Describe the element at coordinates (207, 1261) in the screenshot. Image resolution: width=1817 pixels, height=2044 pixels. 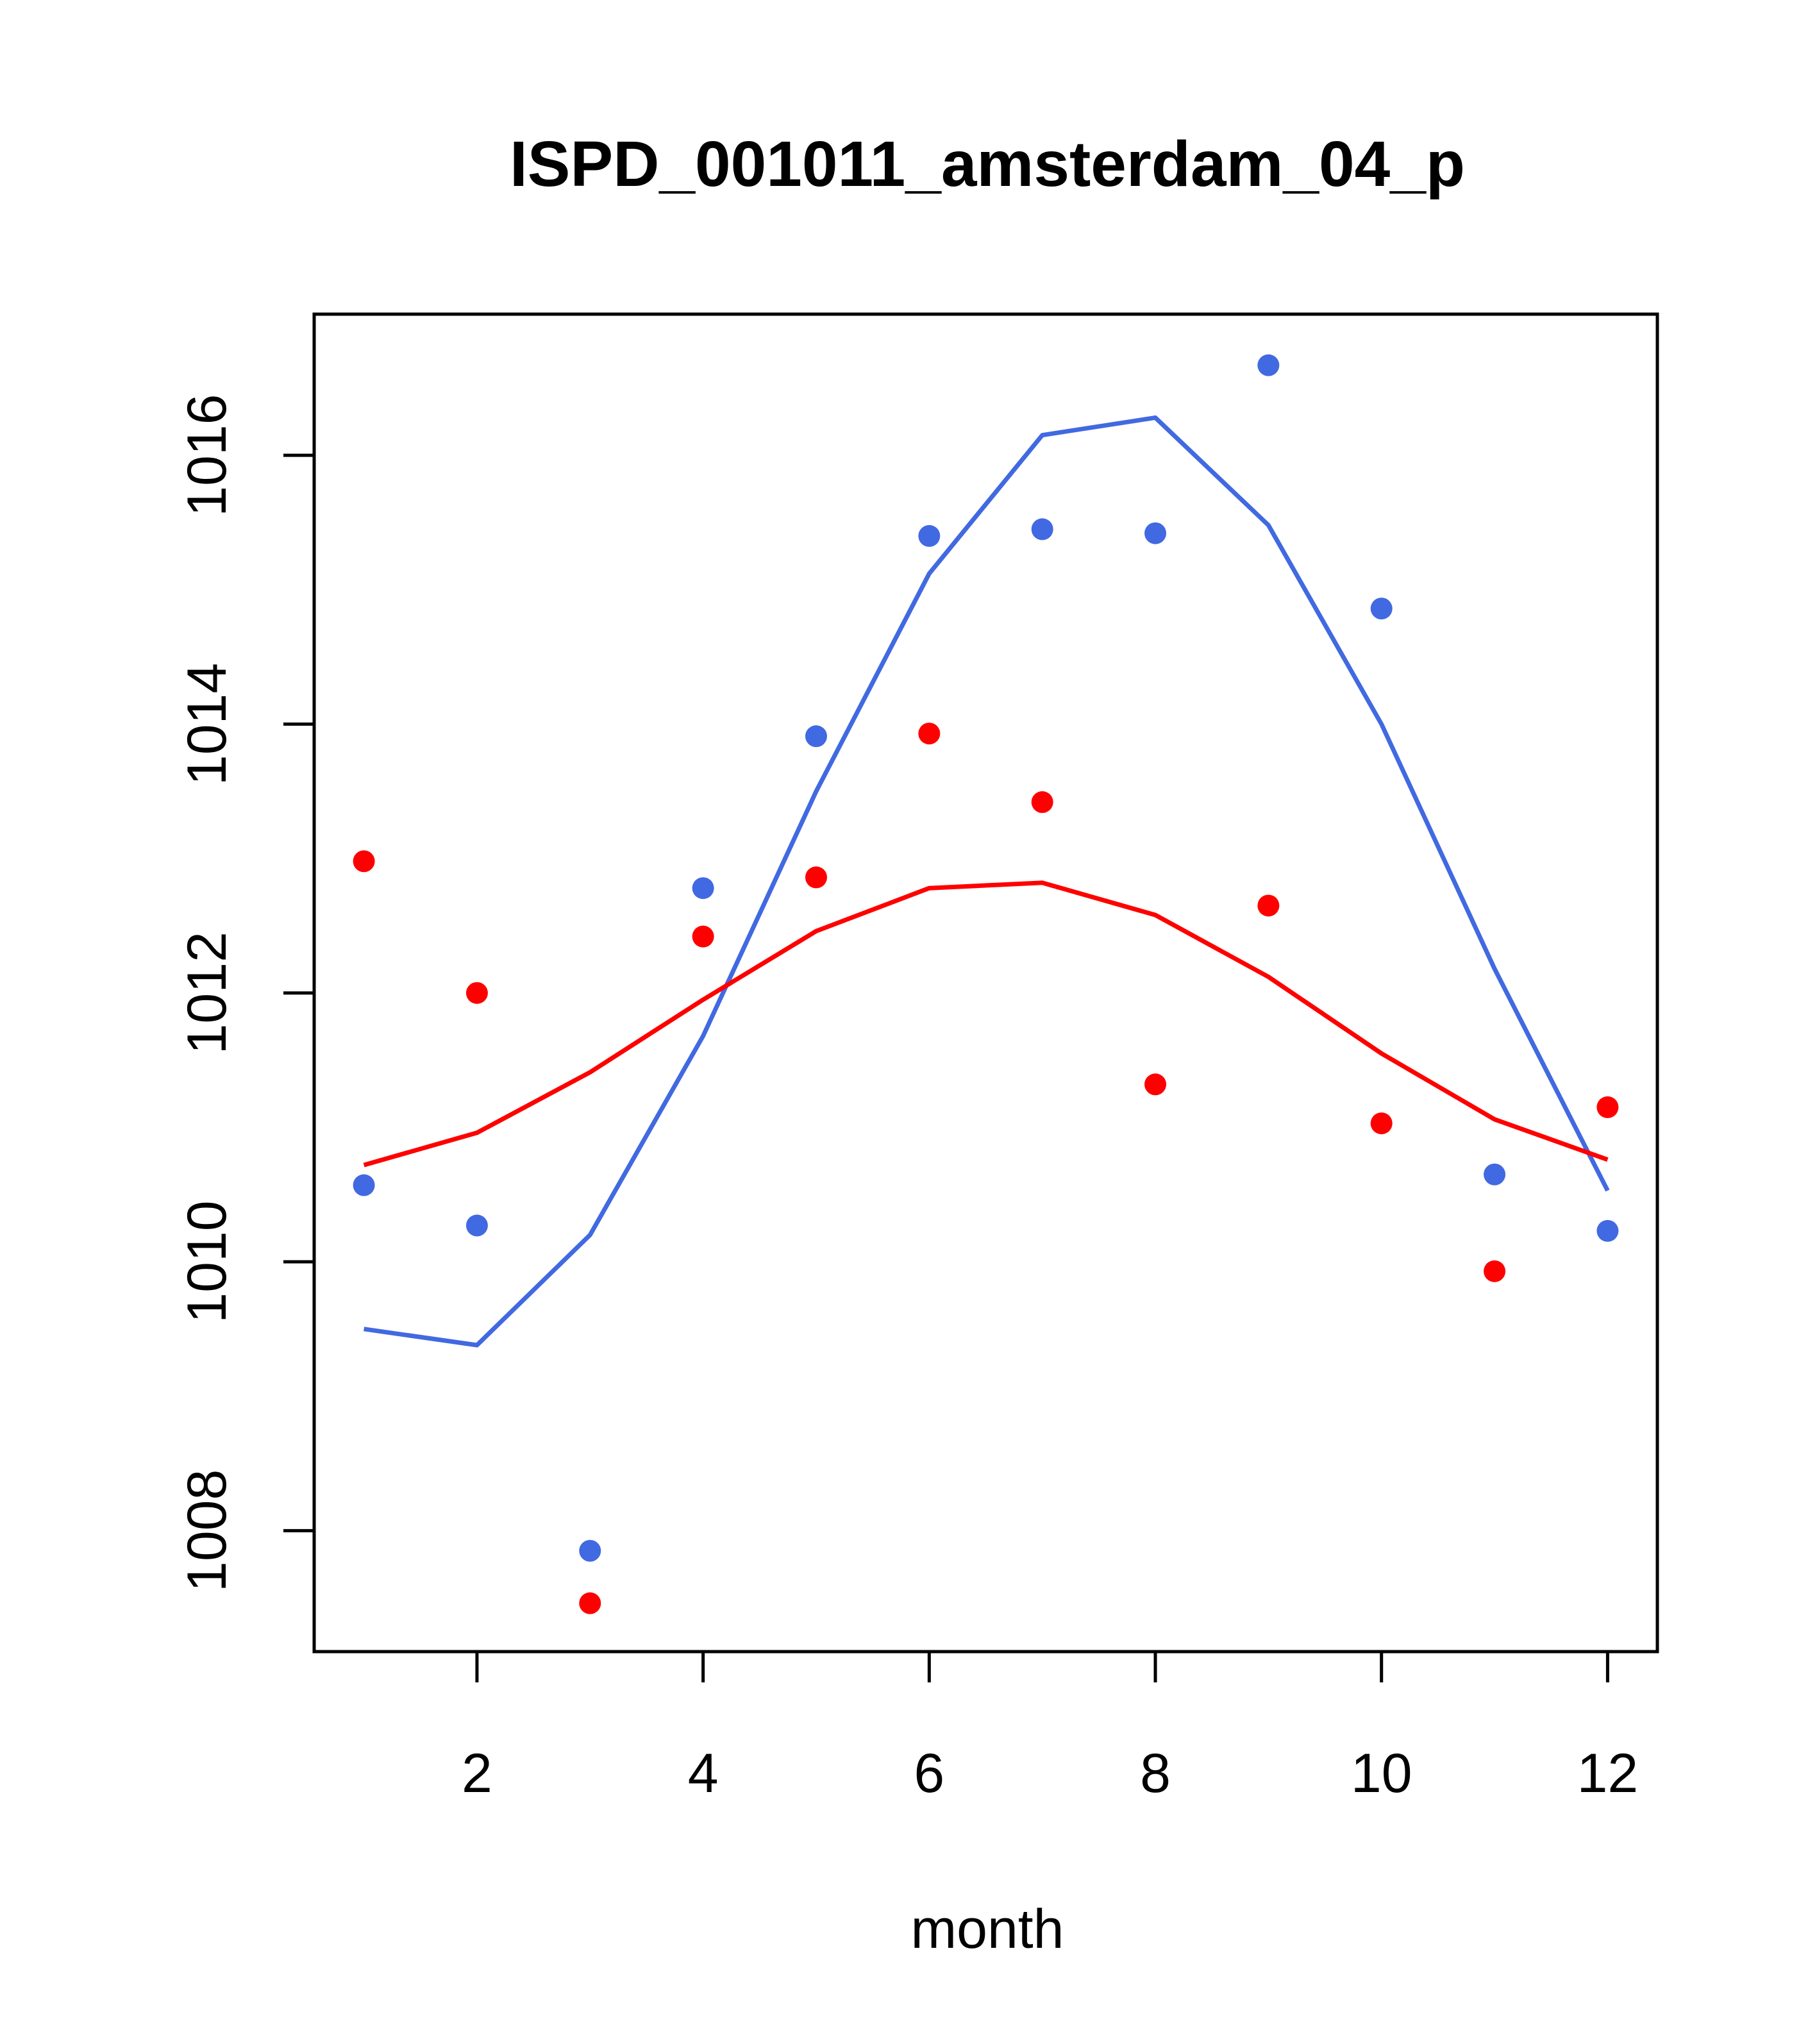
I see `y-tick-label: 1010` at that location.